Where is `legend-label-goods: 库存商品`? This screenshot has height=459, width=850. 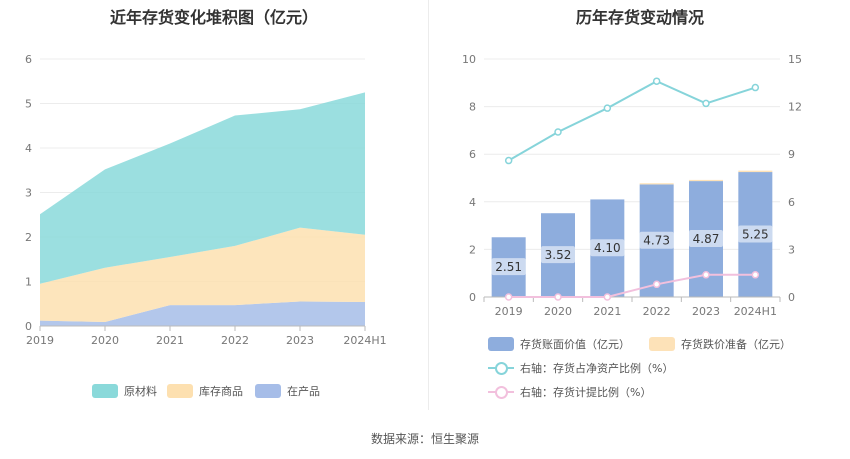
legend-label-goods: 库存商品 is located at coordinates (221, 391).